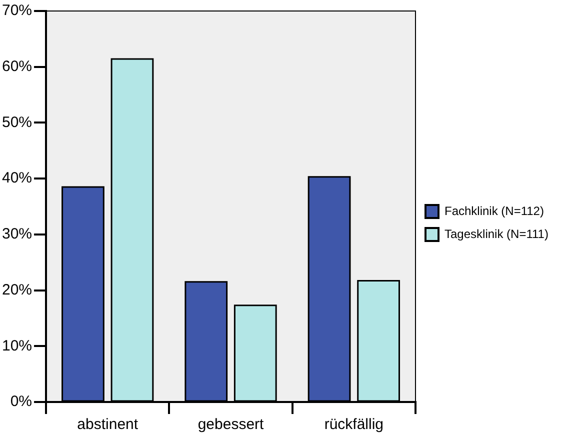  I want to click on x-tick-label: gebessert, so click(231, 425).